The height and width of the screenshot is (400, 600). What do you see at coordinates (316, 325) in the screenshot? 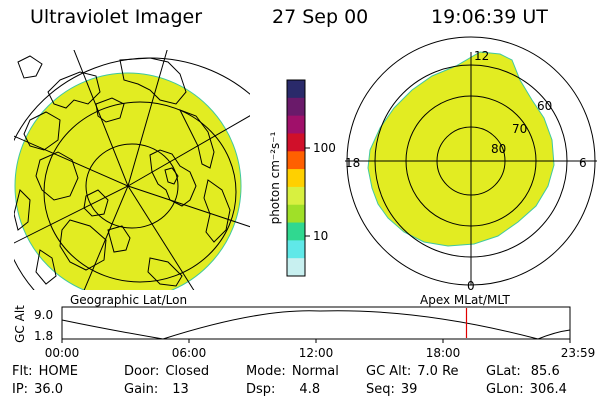
I see `altitude-curve` at bounding box center [316, 325].